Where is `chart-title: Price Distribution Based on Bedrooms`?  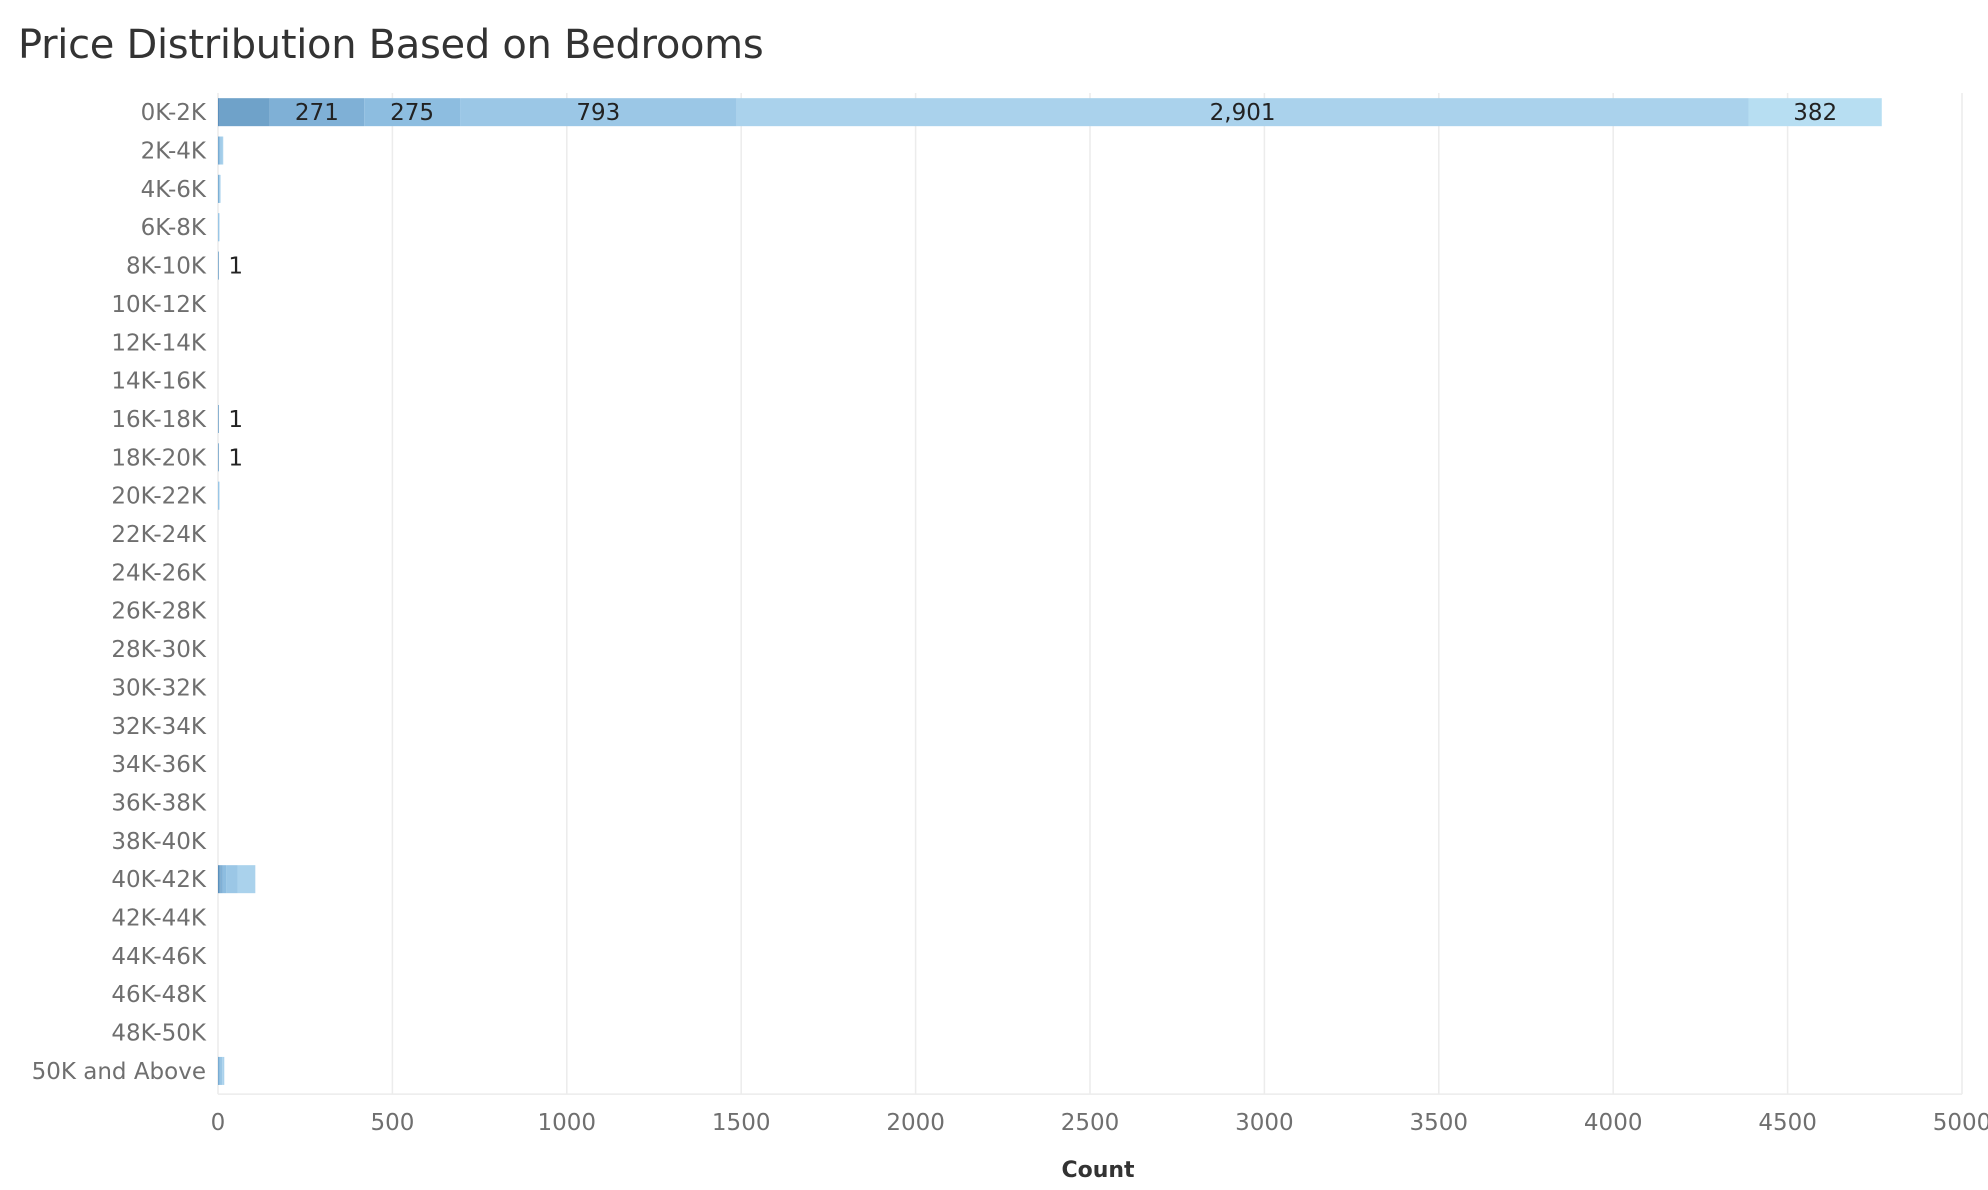 chart-title: Price Distribution Based on Bedrooms is located at coordinates (391, 45).